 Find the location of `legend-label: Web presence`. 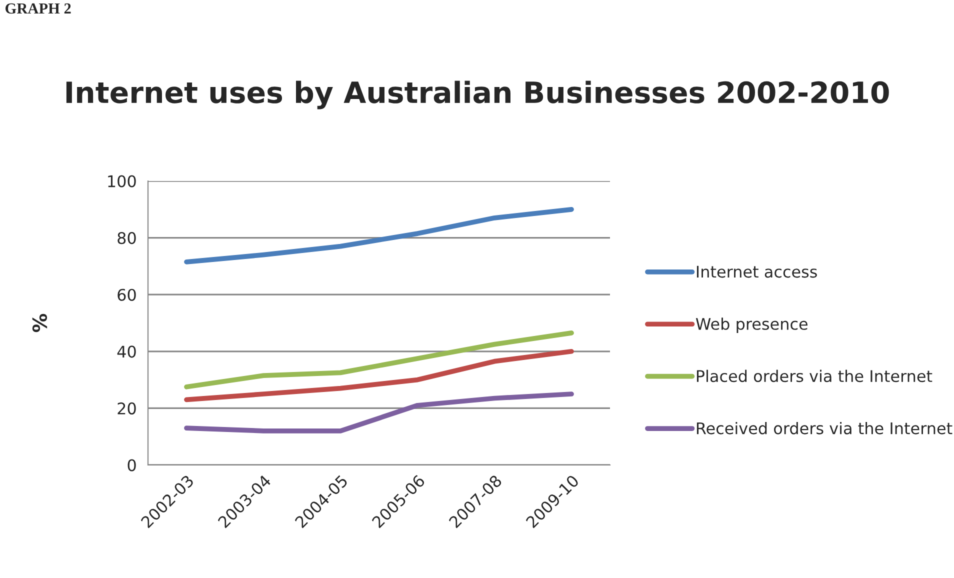

legend-label: Web presence is located at coordinates (752, 326).